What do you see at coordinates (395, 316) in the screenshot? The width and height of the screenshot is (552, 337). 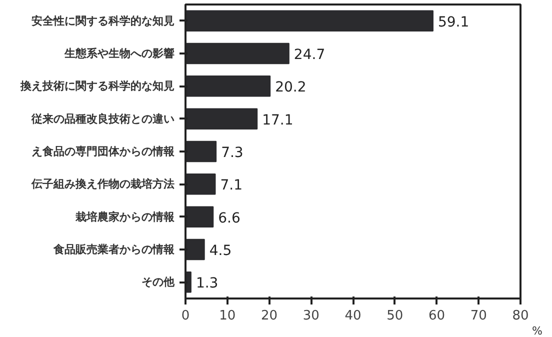 I see `x-tick-label: 50` at bounding box center [395, 316].